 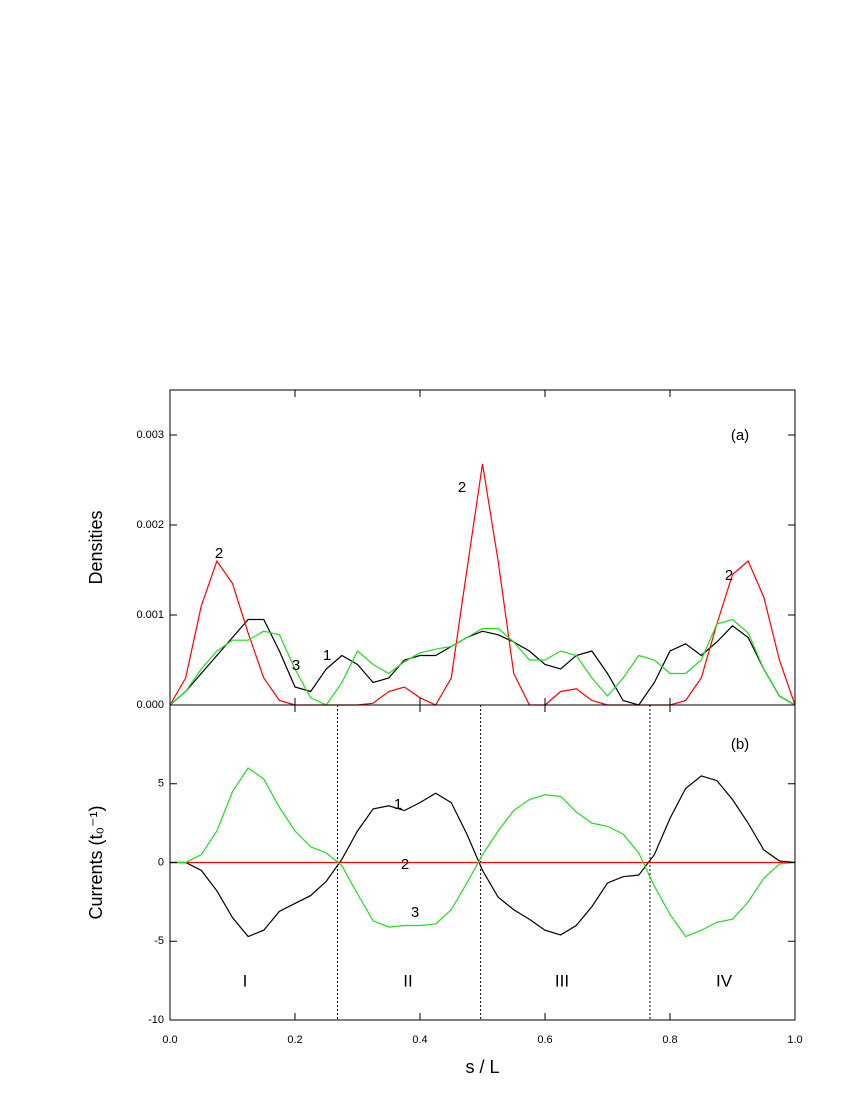 What do you see at coordinates (161, 784) in the screenshot?
I see `y-tick-label: 5` at bounding box center [161, 784].